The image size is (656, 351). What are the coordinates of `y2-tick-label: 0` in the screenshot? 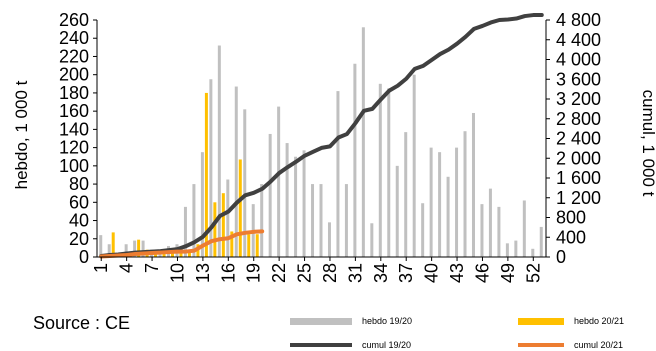 It's located at (561, 257).